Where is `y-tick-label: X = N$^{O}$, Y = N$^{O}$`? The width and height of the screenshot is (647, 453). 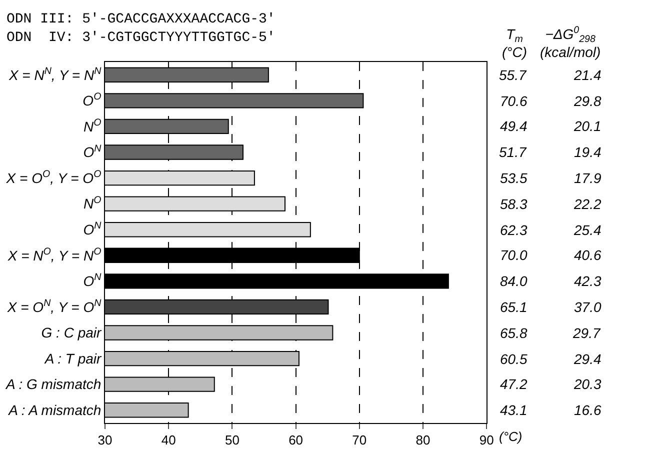 y-tick-label: X = N$^{O}$, Y = N$^{O}$ is located at coordinates (54, 255).